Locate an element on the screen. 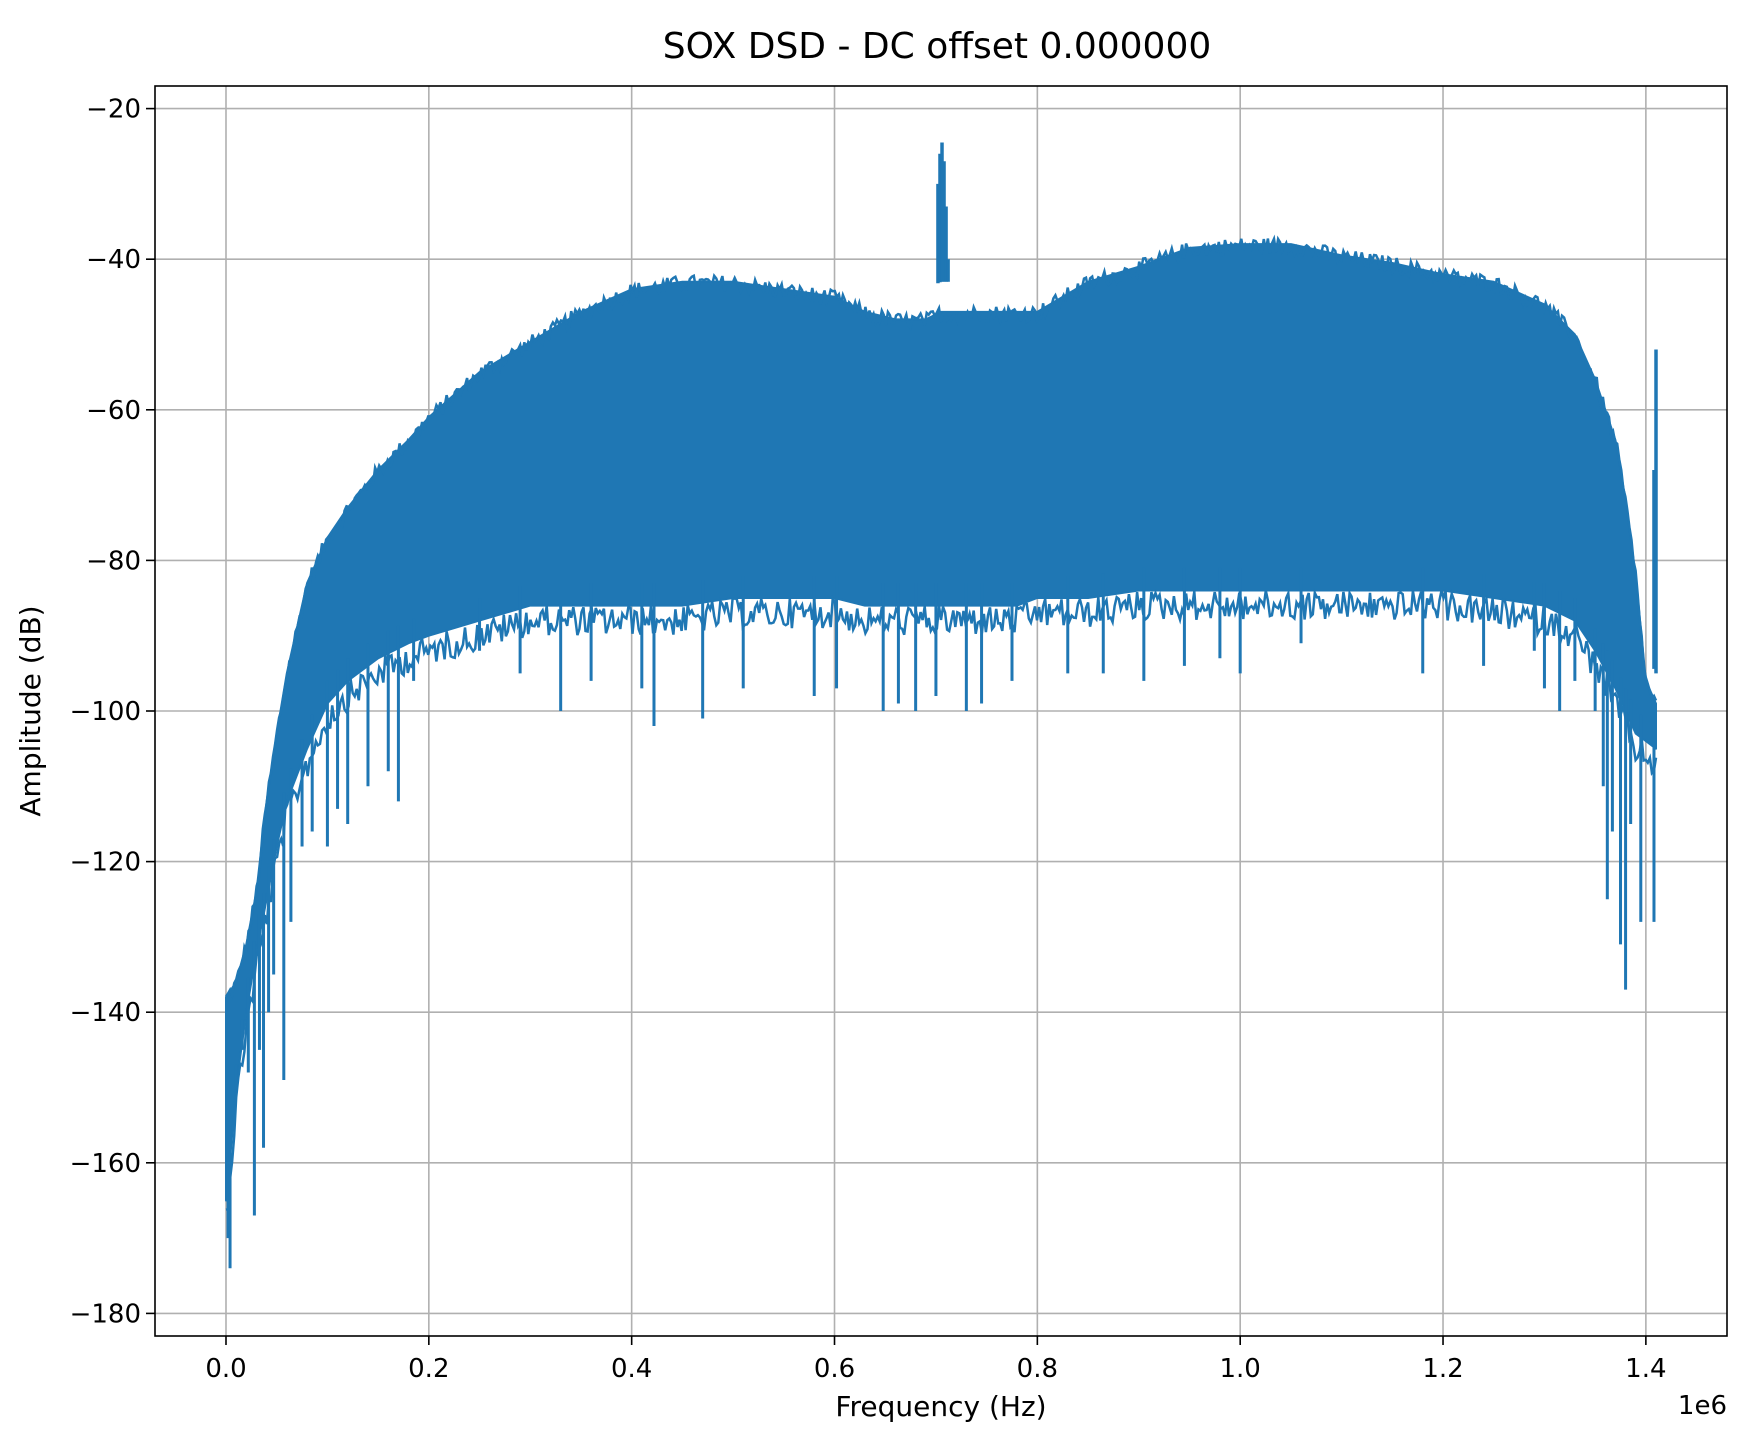  x-axis-label: Frequency (Hz) is located at coordinates (940, 1406).